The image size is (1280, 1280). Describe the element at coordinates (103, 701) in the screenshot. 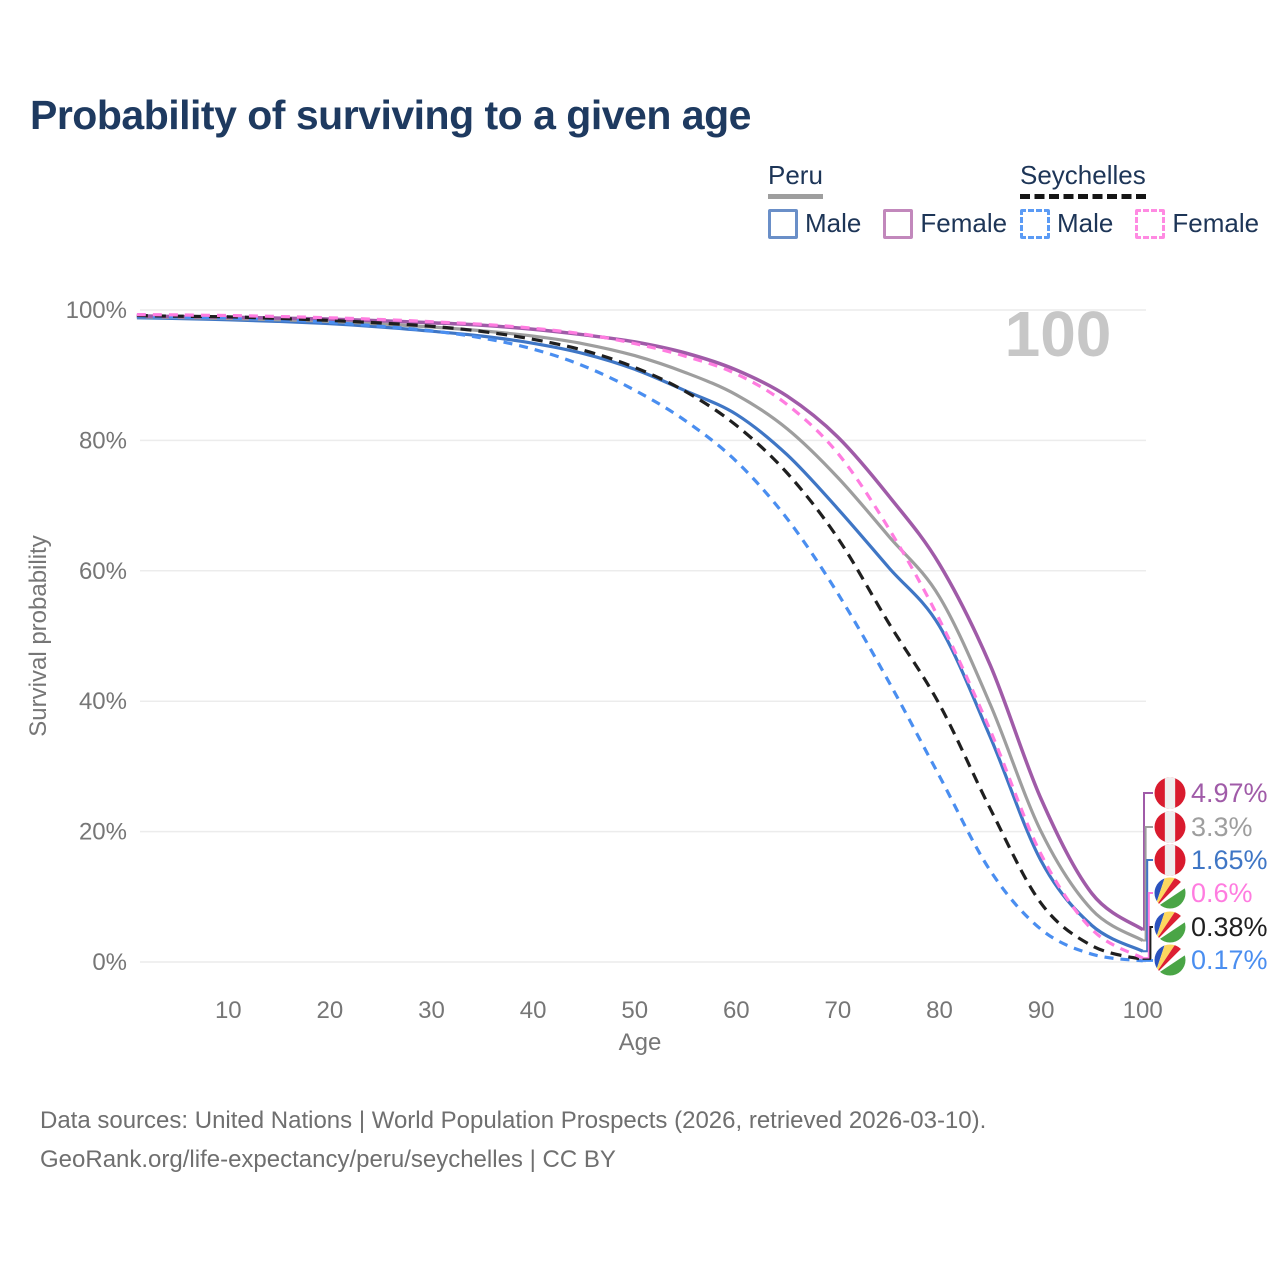

I see `y-tick-label: 40%` at that location.